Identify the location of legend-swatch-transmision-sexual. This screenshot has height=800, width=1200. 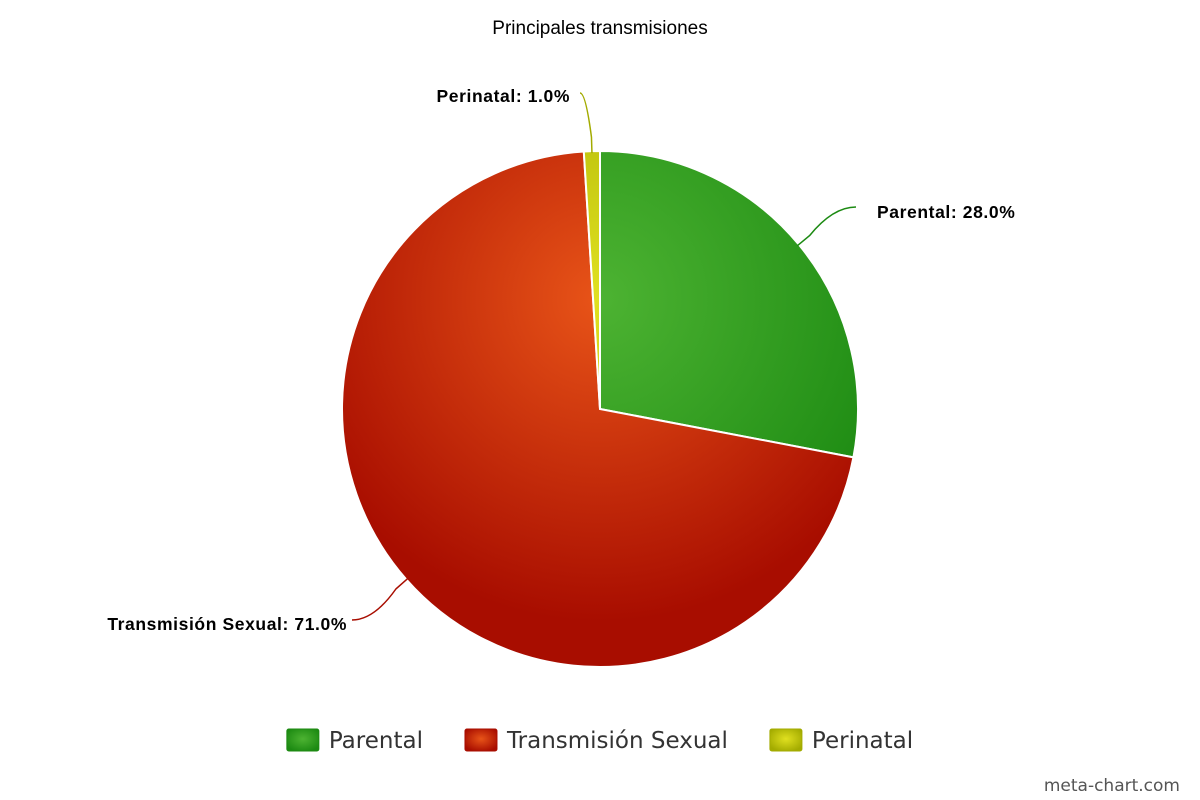
(481, 740).